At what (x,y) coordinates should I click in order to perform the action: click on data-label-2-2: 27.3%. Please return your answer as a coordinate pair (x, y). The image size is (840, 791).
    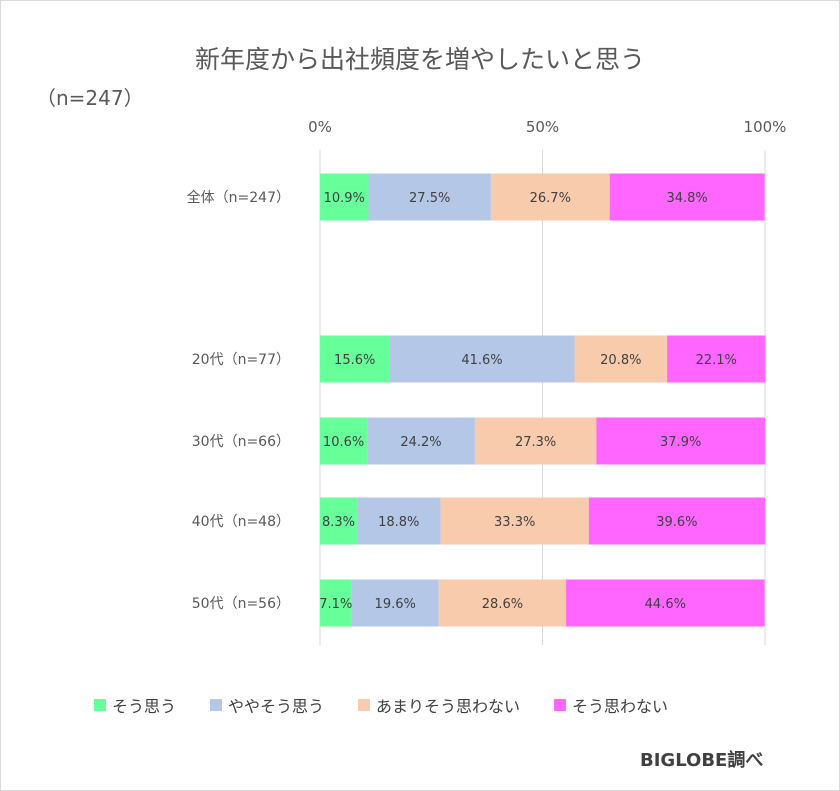
    Looking at the image, I should click on (535, 442).